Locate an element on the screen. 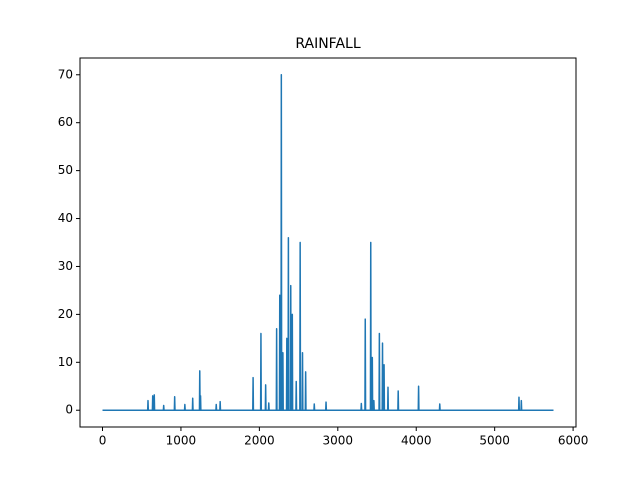 Image resolution: width=640 pixels, height=480 pixels. y-tick-label: 30 is located at coordinates (65, 266).